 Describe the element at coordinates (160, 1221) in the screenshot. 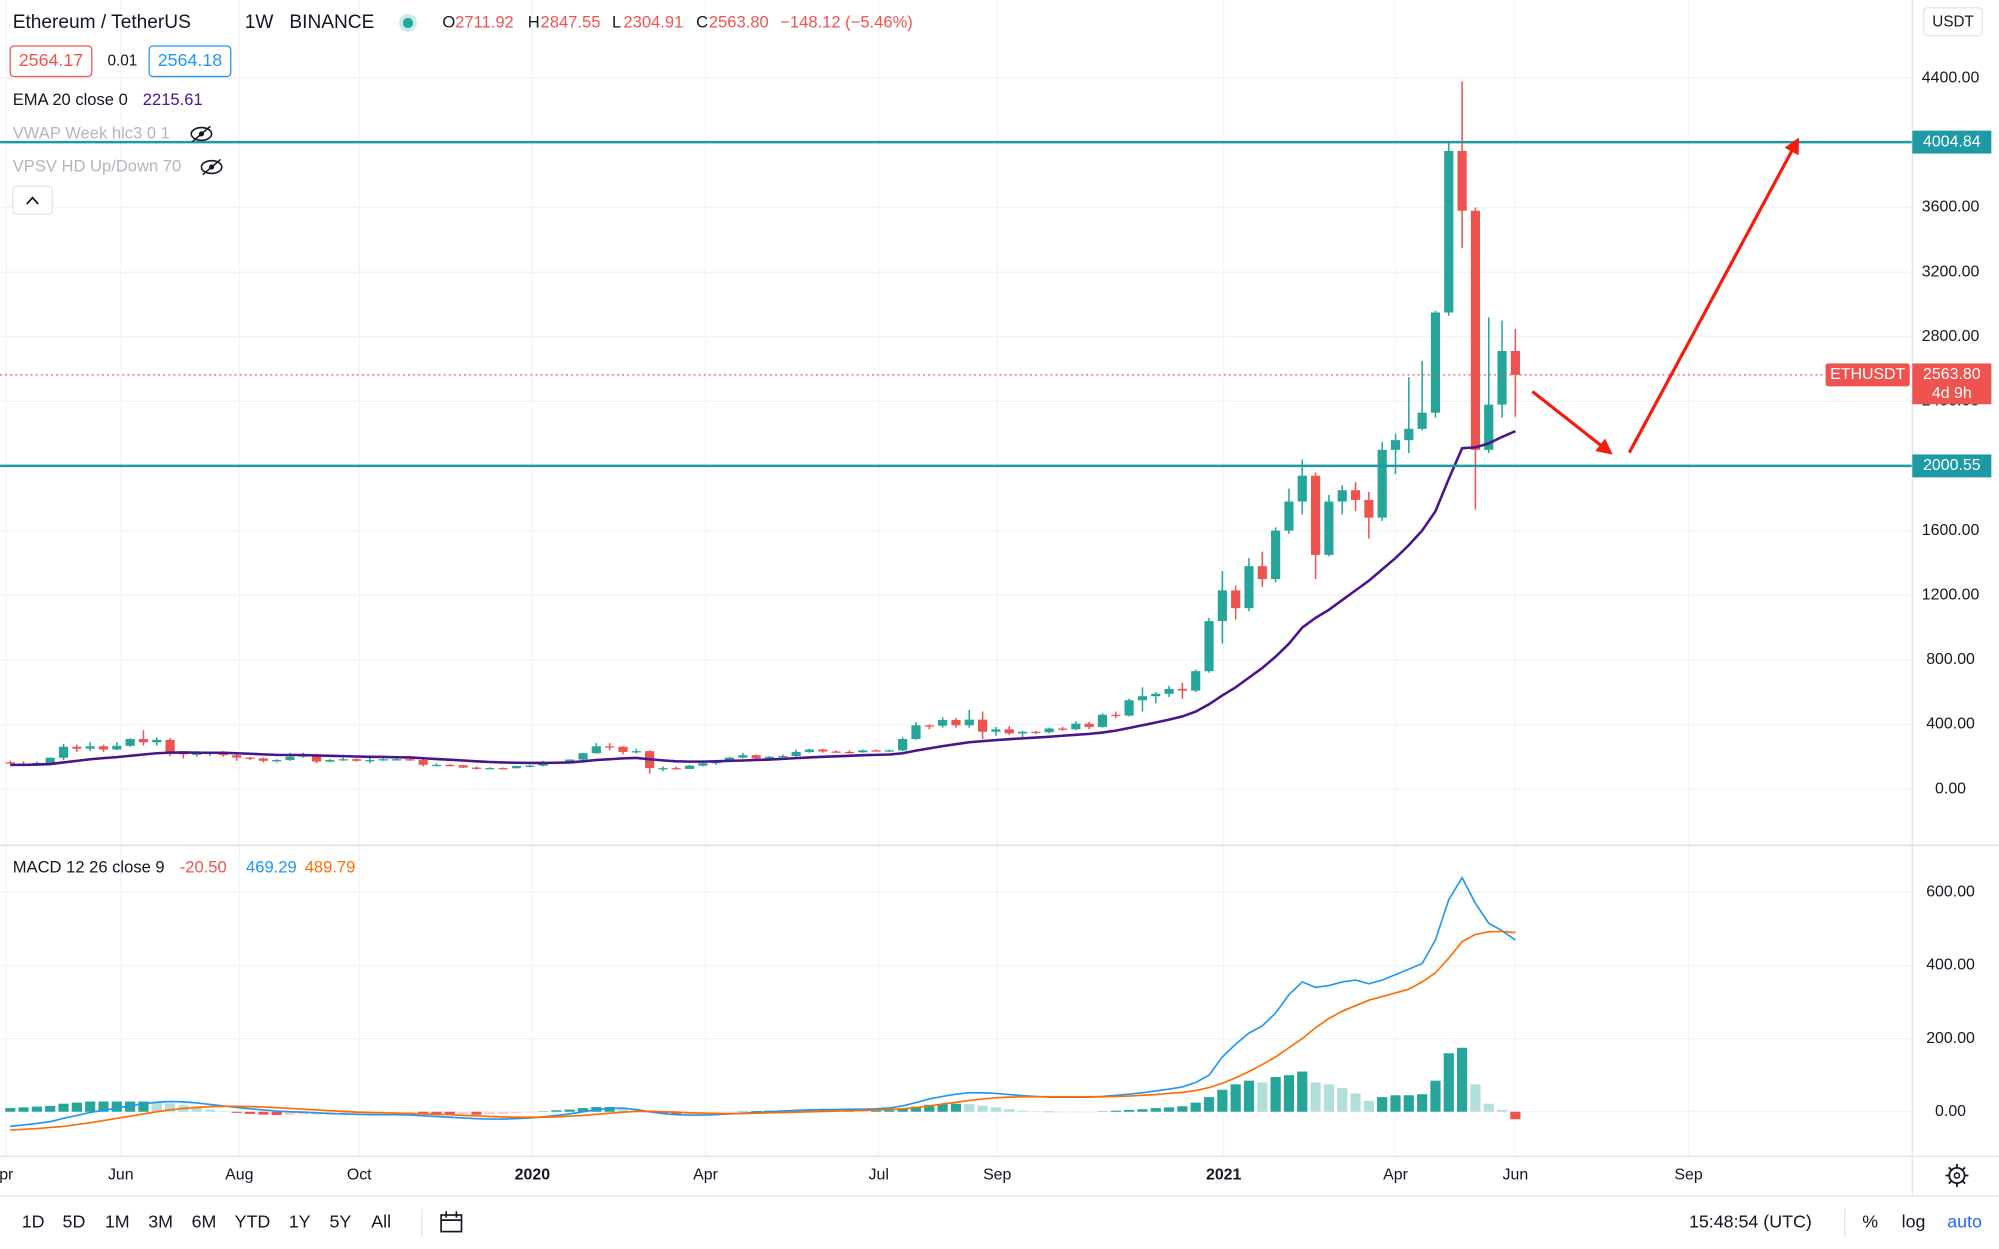

I see `range-button: 3M` at that location.